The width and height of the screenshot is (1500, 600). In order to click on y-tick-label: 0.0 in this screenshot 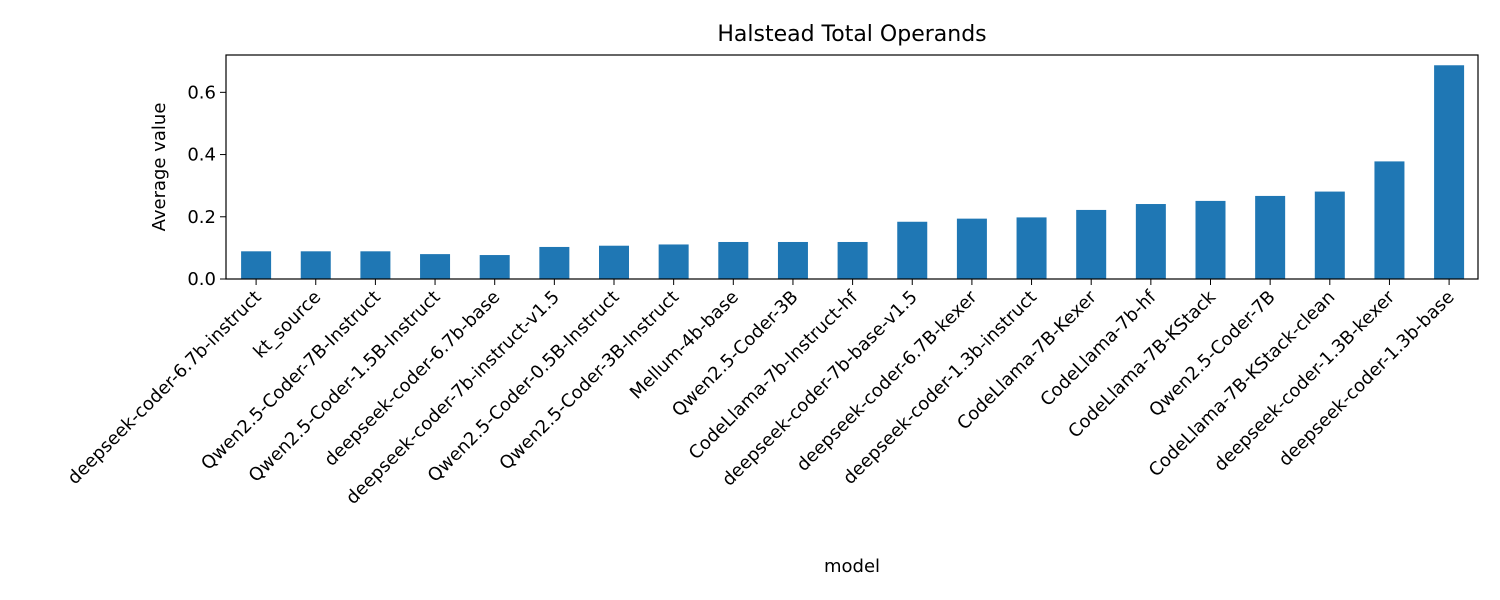, I will do `click(201, 279)`.